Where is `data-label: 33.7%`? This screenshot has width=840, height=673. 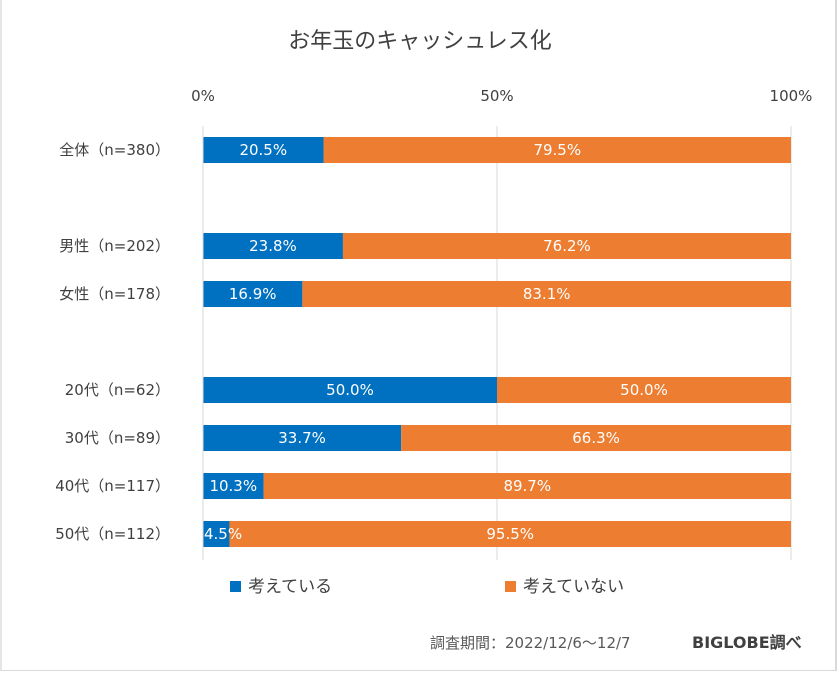 data-label: 33.7% is located at coordinates (302, 438).